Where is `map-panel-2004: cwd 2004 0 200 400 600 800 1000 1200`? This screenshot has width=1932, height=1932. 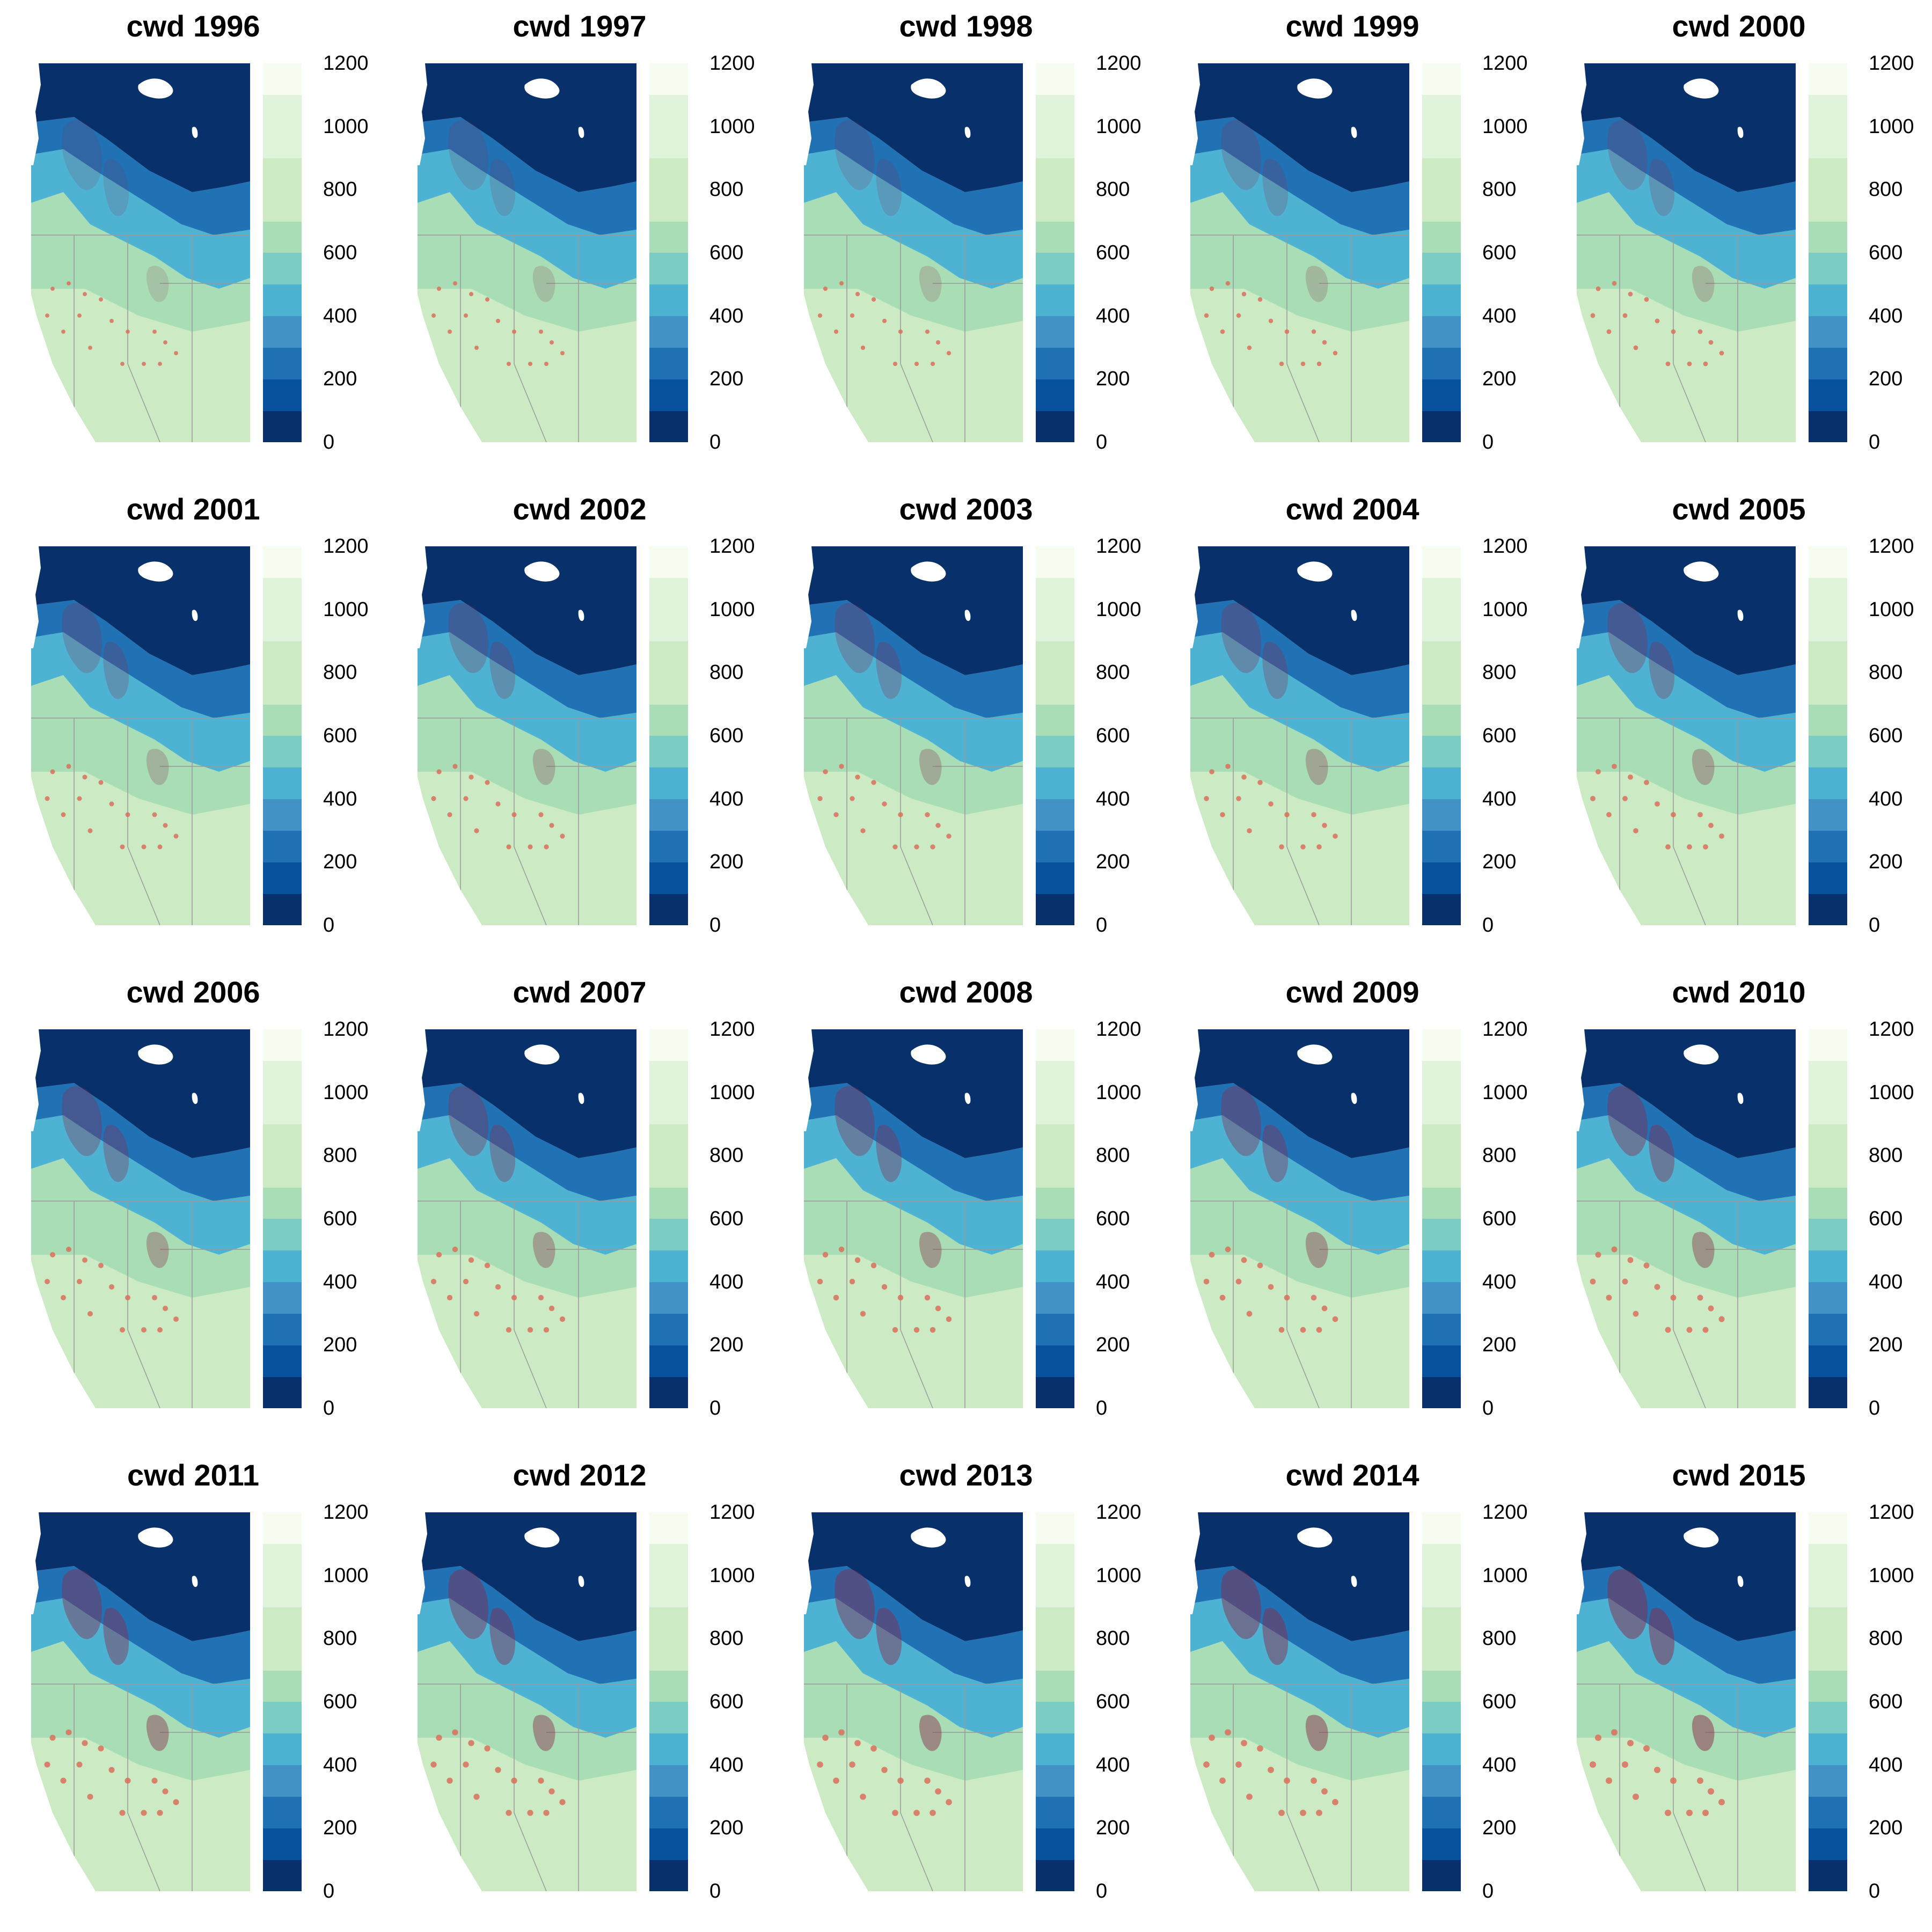 map-panel-2004: cwd 2004 0 200 400 600 800 1000 1200 is located at coordinates (1352, 724).